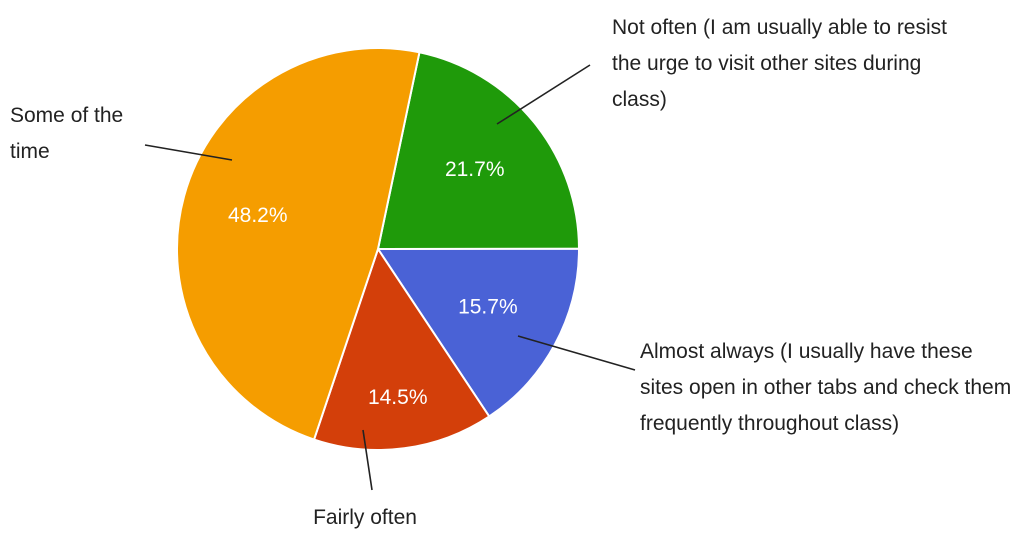 Image resolution: width=1019 pixels, height=536 pixels. Describe the element at coordinates (475, 169) in the screenshot. I see `slice-label: 21.7%` at that location.